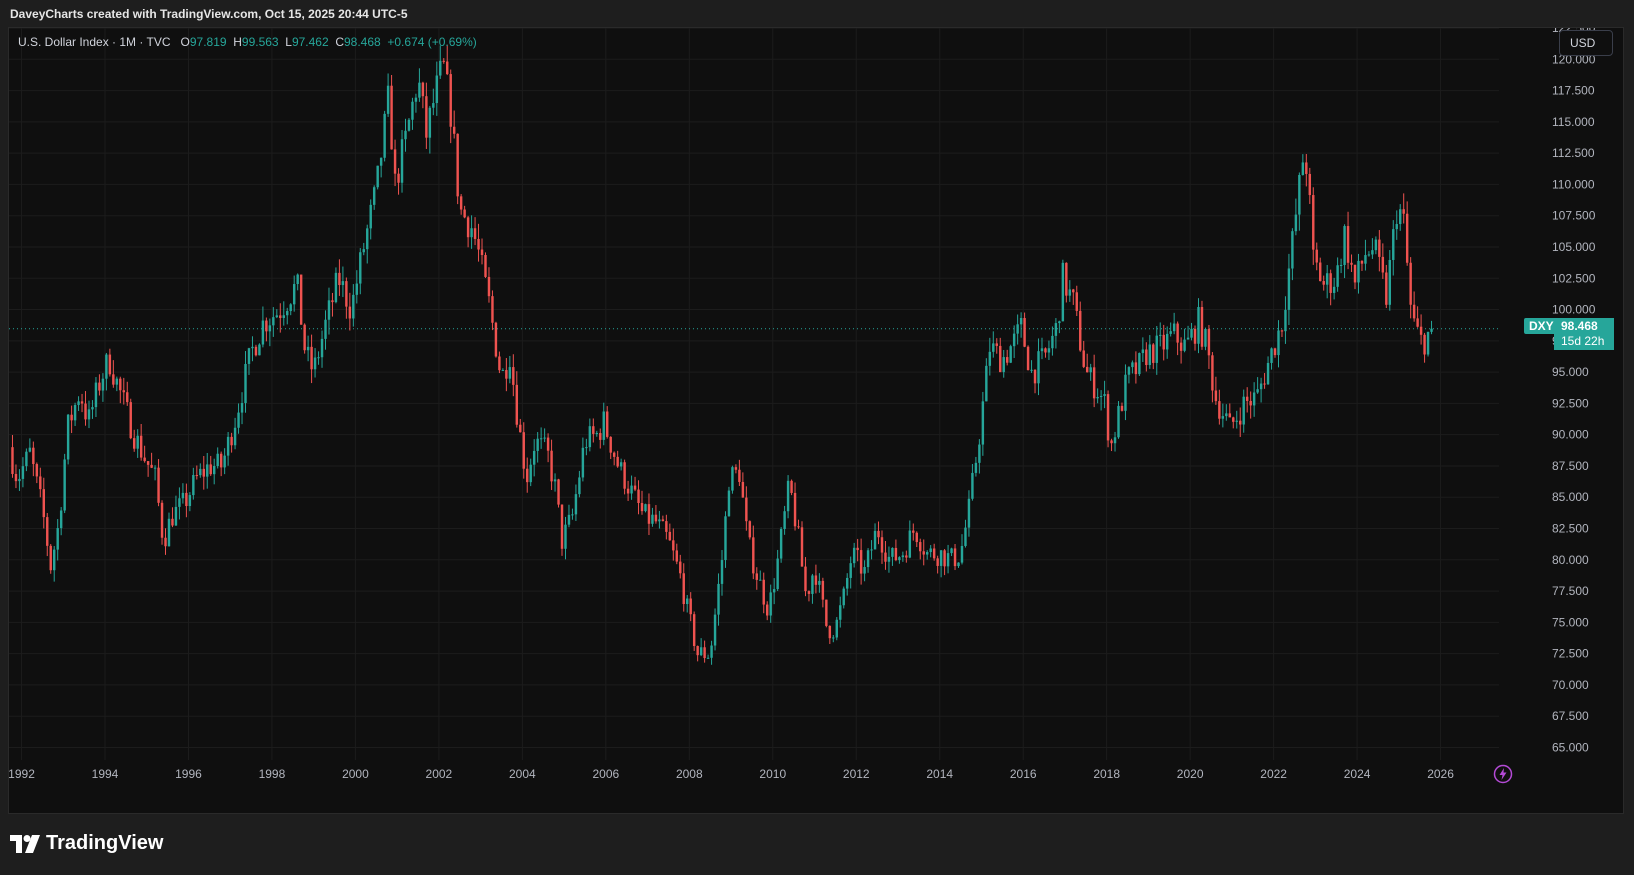  What do you see at coordinates (1586, 43) in the screenshot?
I see `currency-button: USD` at bounding box center [1586, 43].